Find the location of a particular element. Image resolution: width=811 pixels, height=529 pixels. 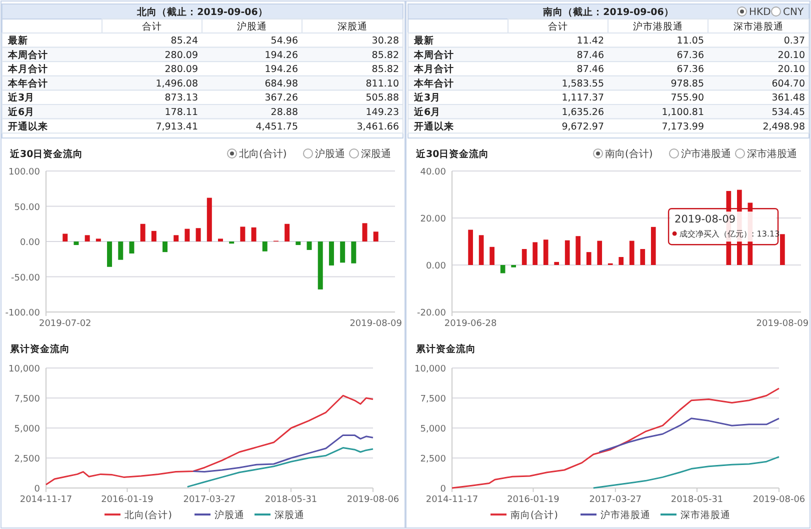

text: 178.11 is located at coordinates (181, 112).